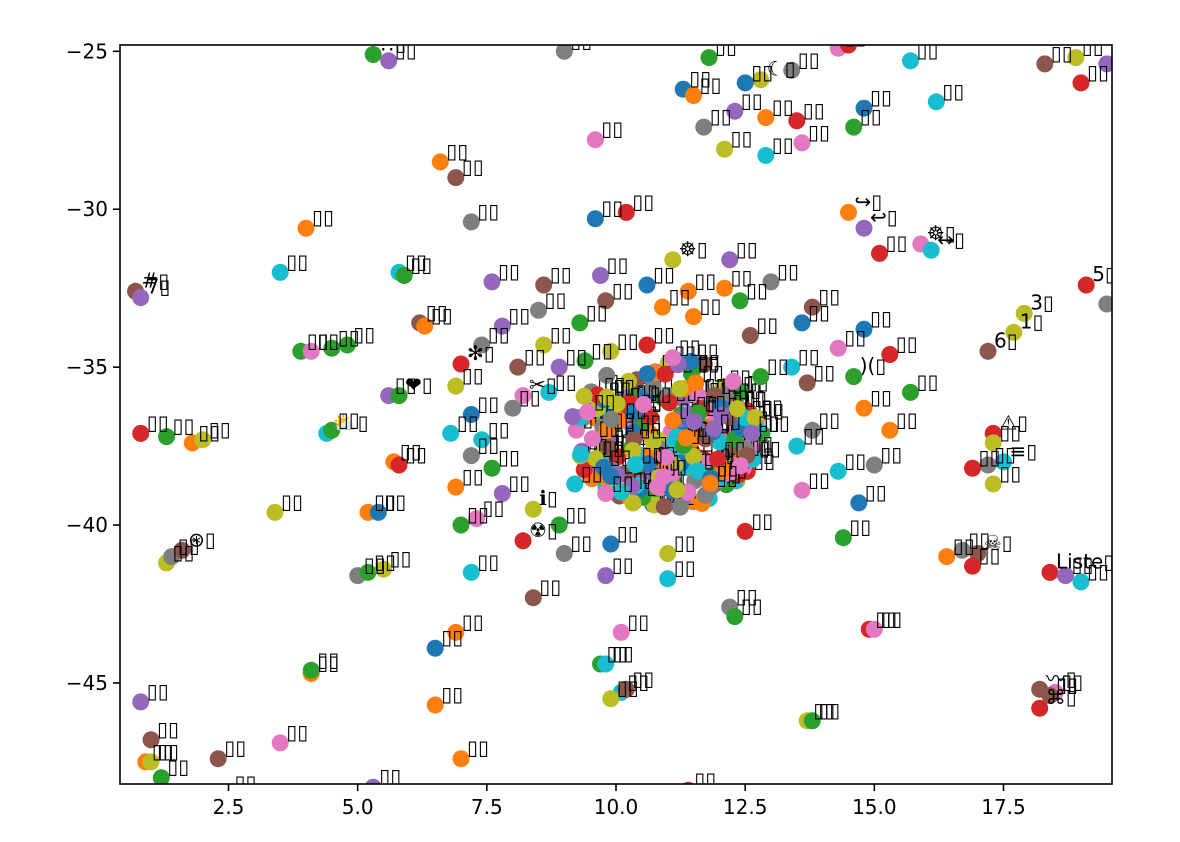 Image resolution: width=1180 pixels, height=842 pixels. Describe the element at coordinates (1003, 807) in the screenshot. I see `x-tick-label: 17.5` at that location.